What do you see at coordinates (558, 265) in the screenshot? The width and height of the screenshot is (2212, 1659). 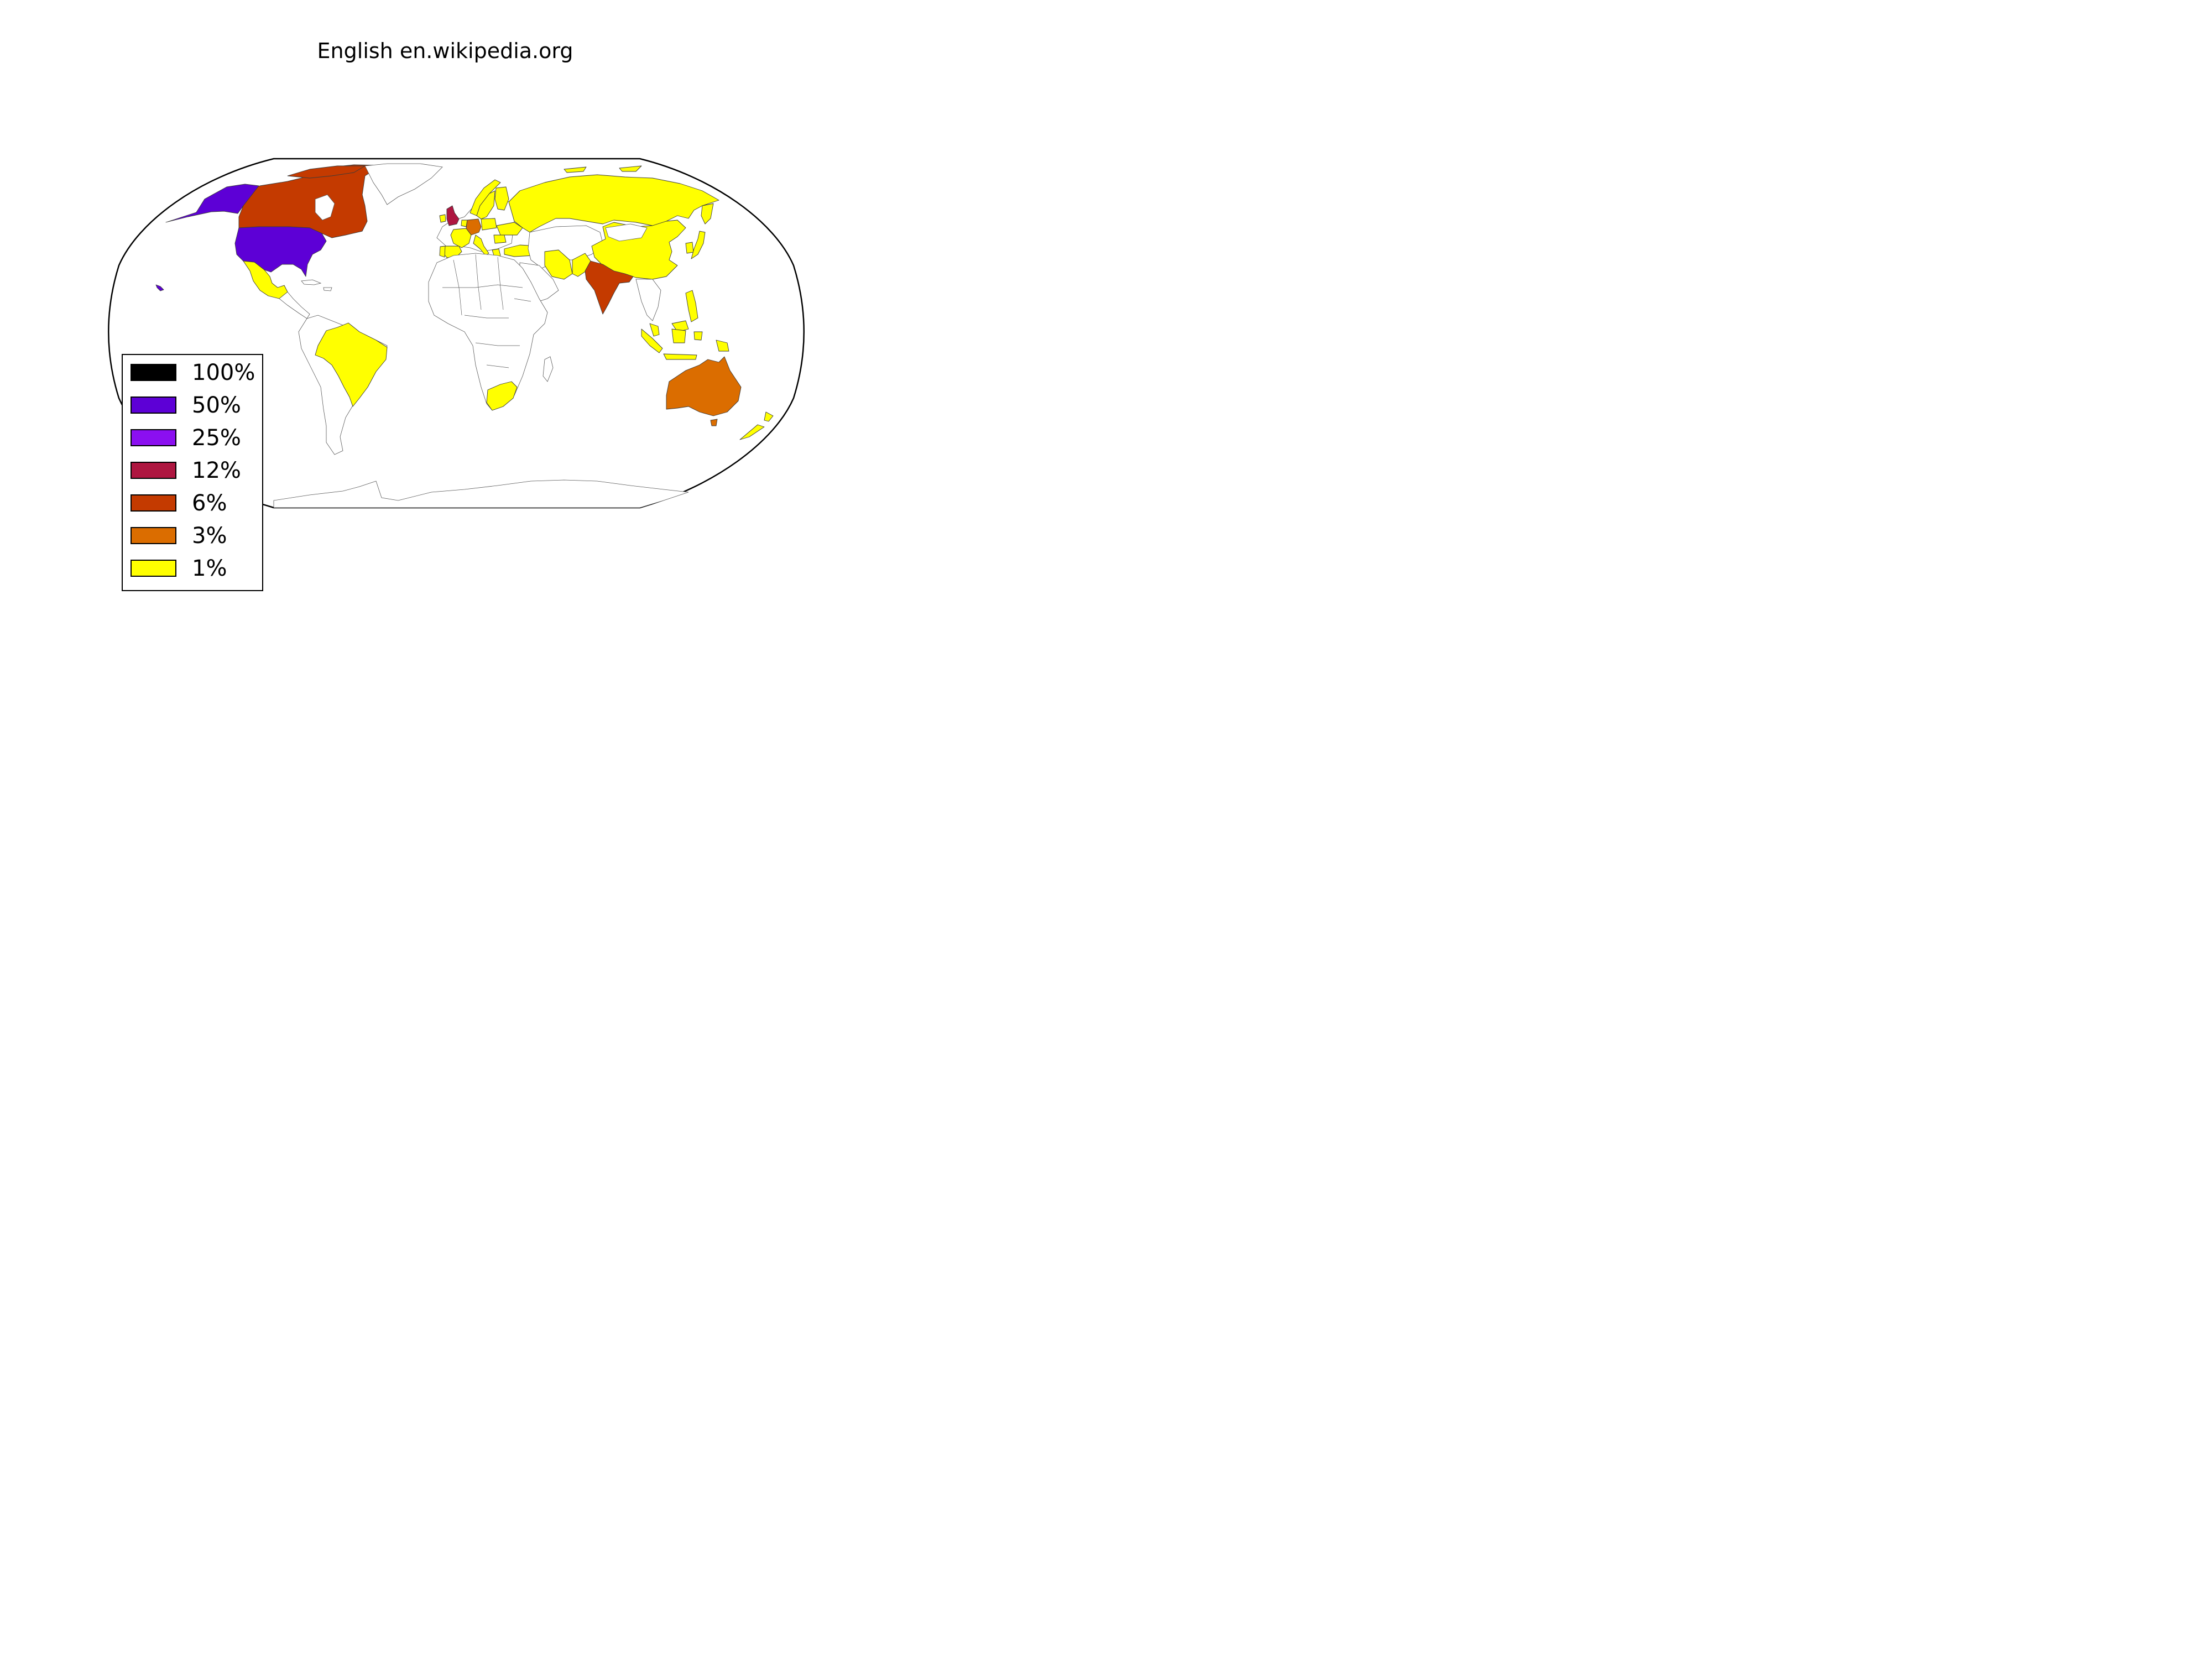 I see `region-iran` at bounding box center [558, 265].